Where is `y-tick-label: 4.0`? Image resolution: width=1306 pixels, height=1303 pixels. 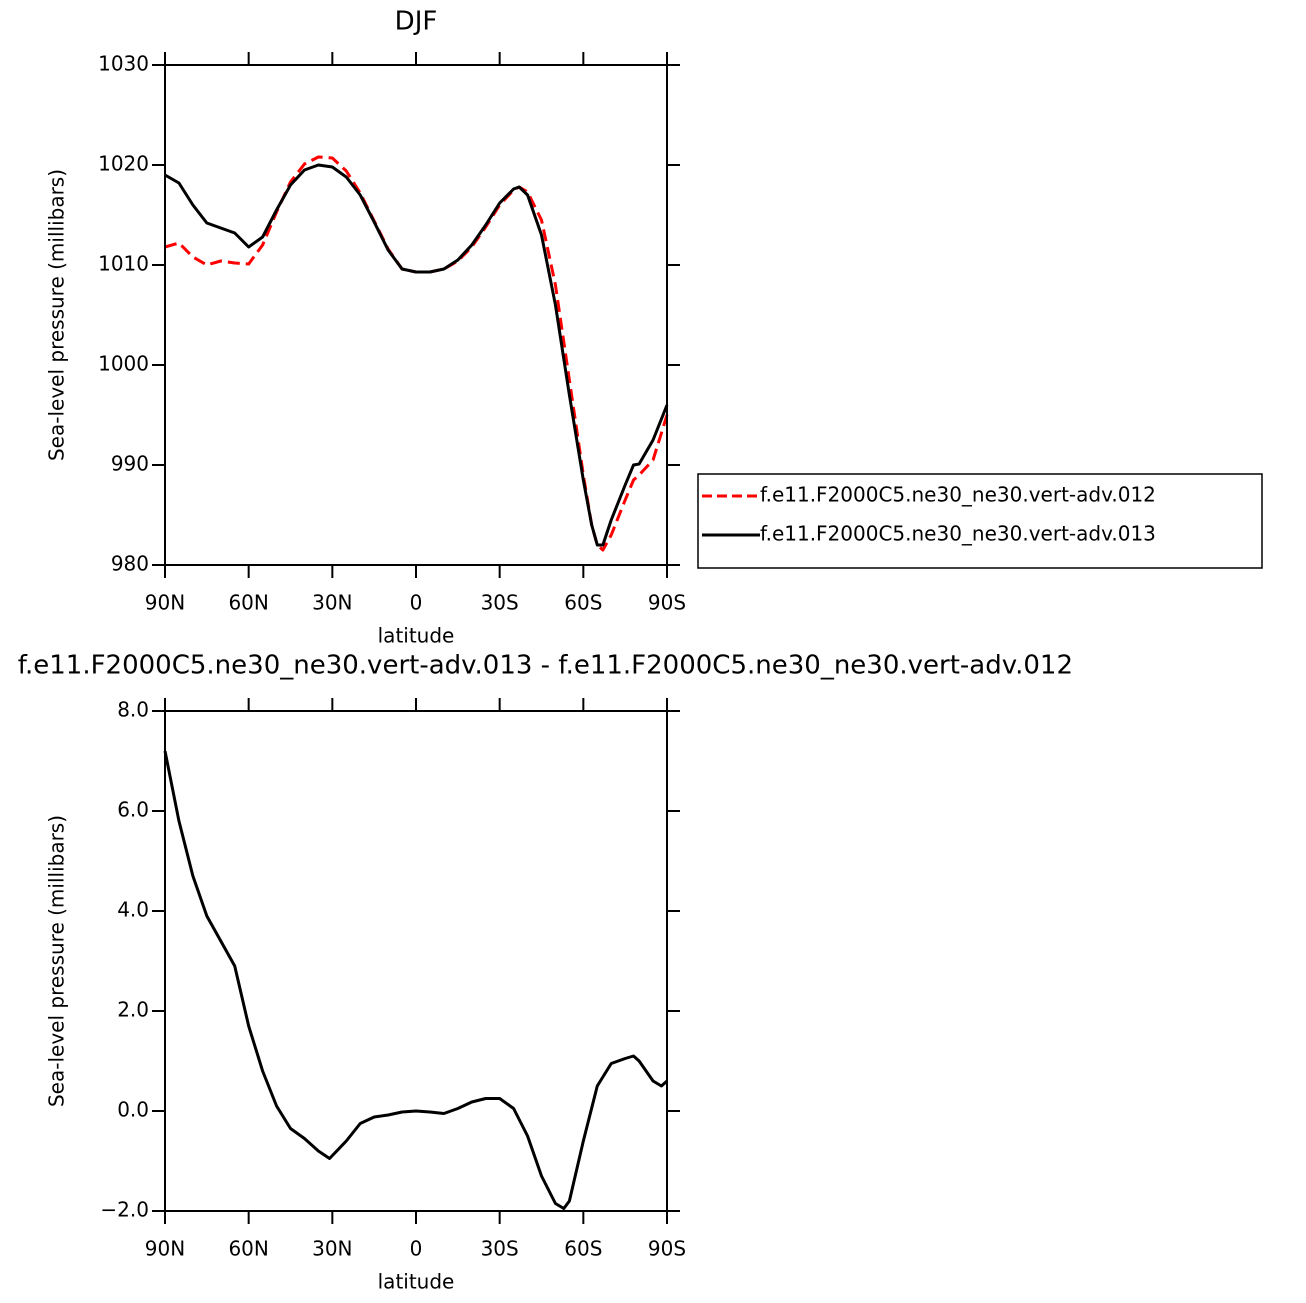 y-tick-label: 4.0 is located at coordinates (133, 910).